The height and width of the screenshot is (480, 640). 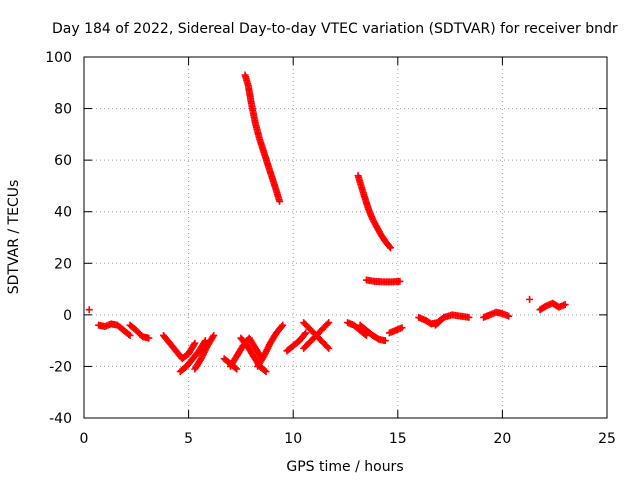 I want to click on series-arc-21p8, so click(x=552, y=306).